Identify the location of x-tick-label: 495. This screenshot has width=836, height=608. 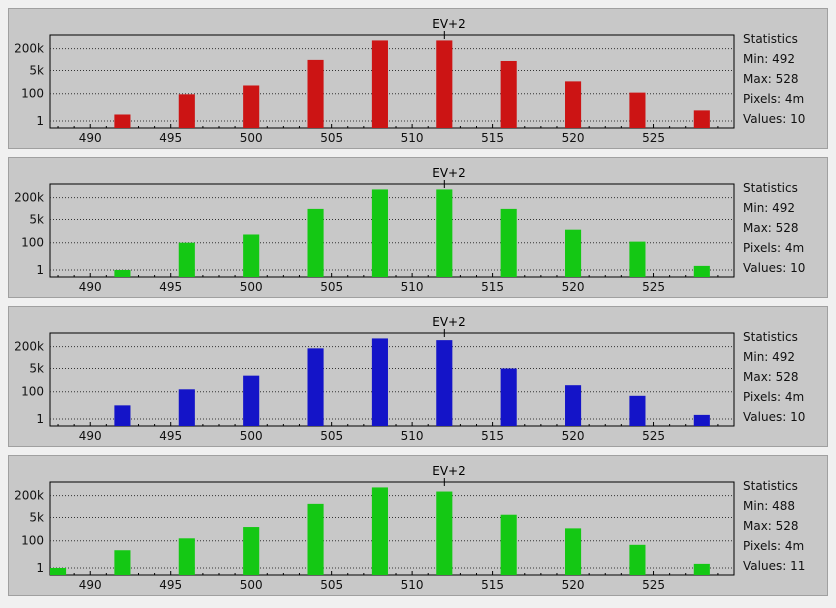
(170, 585).